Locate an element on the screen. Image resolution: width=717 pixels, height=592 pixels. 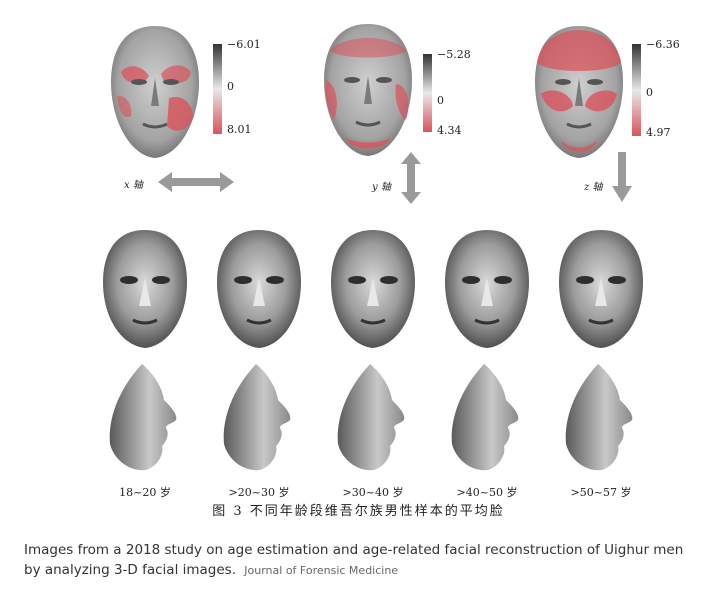
age-label: 18~20 岁 is located at coordinates (145, 492).